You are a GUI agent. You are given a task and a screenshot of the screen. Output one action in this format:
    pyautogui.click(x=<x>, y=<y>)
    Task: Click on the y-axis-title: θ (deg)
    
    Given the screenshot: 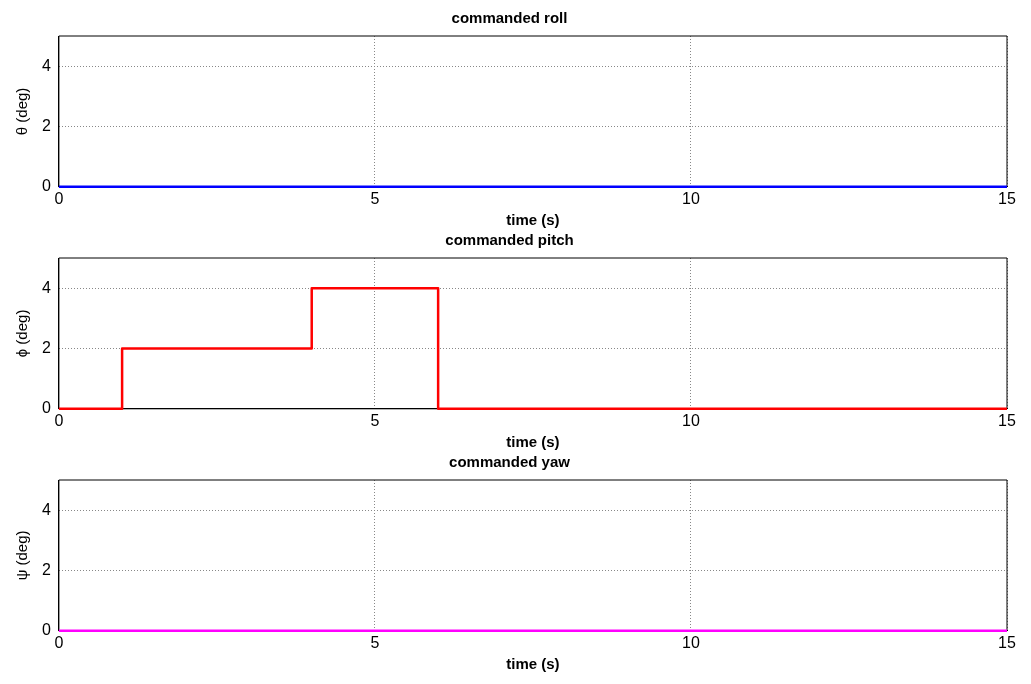 What is the action you would take?
    pyautogui.click(x=22, y=111)
    